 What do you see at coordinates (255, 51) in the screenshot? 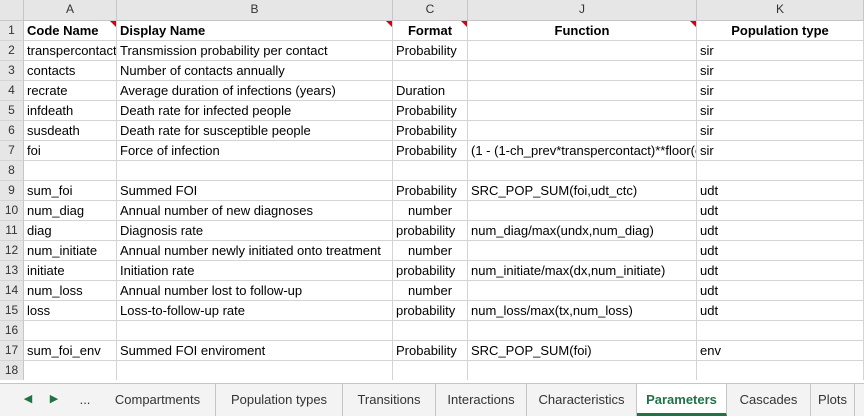
I see `display-name-cell: Transmission probability per contact` at bounding box center [255, 51].